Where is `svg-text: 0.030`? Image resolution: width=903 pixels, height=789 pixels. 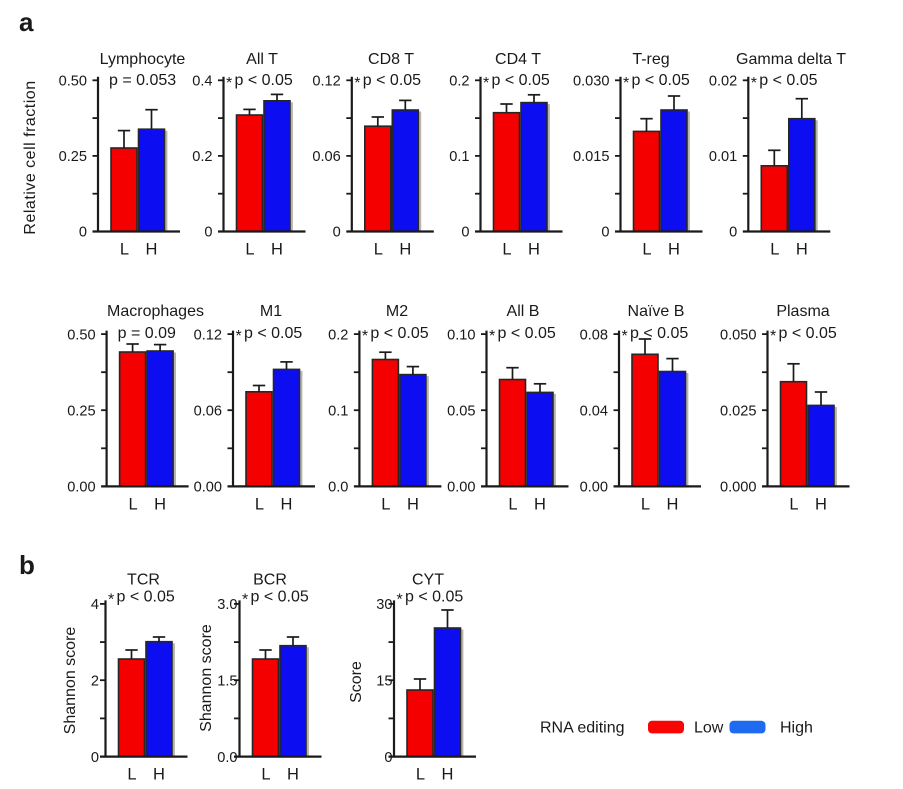
svg-text: 0.030 is located at coordinates (591, 82).